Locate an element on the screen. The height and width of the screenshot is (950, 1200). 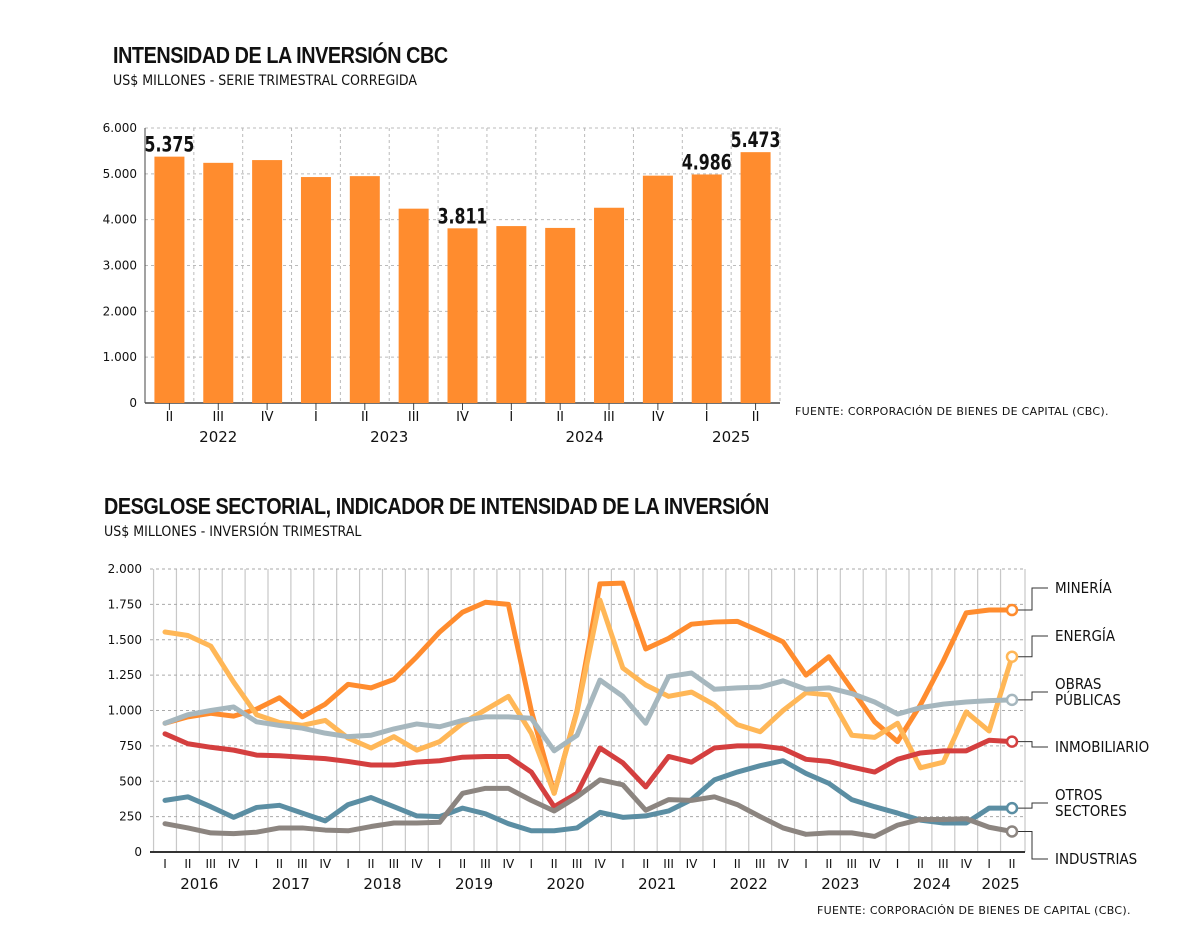
line-ytick-label: 750 is located at coordinates (130, 746).